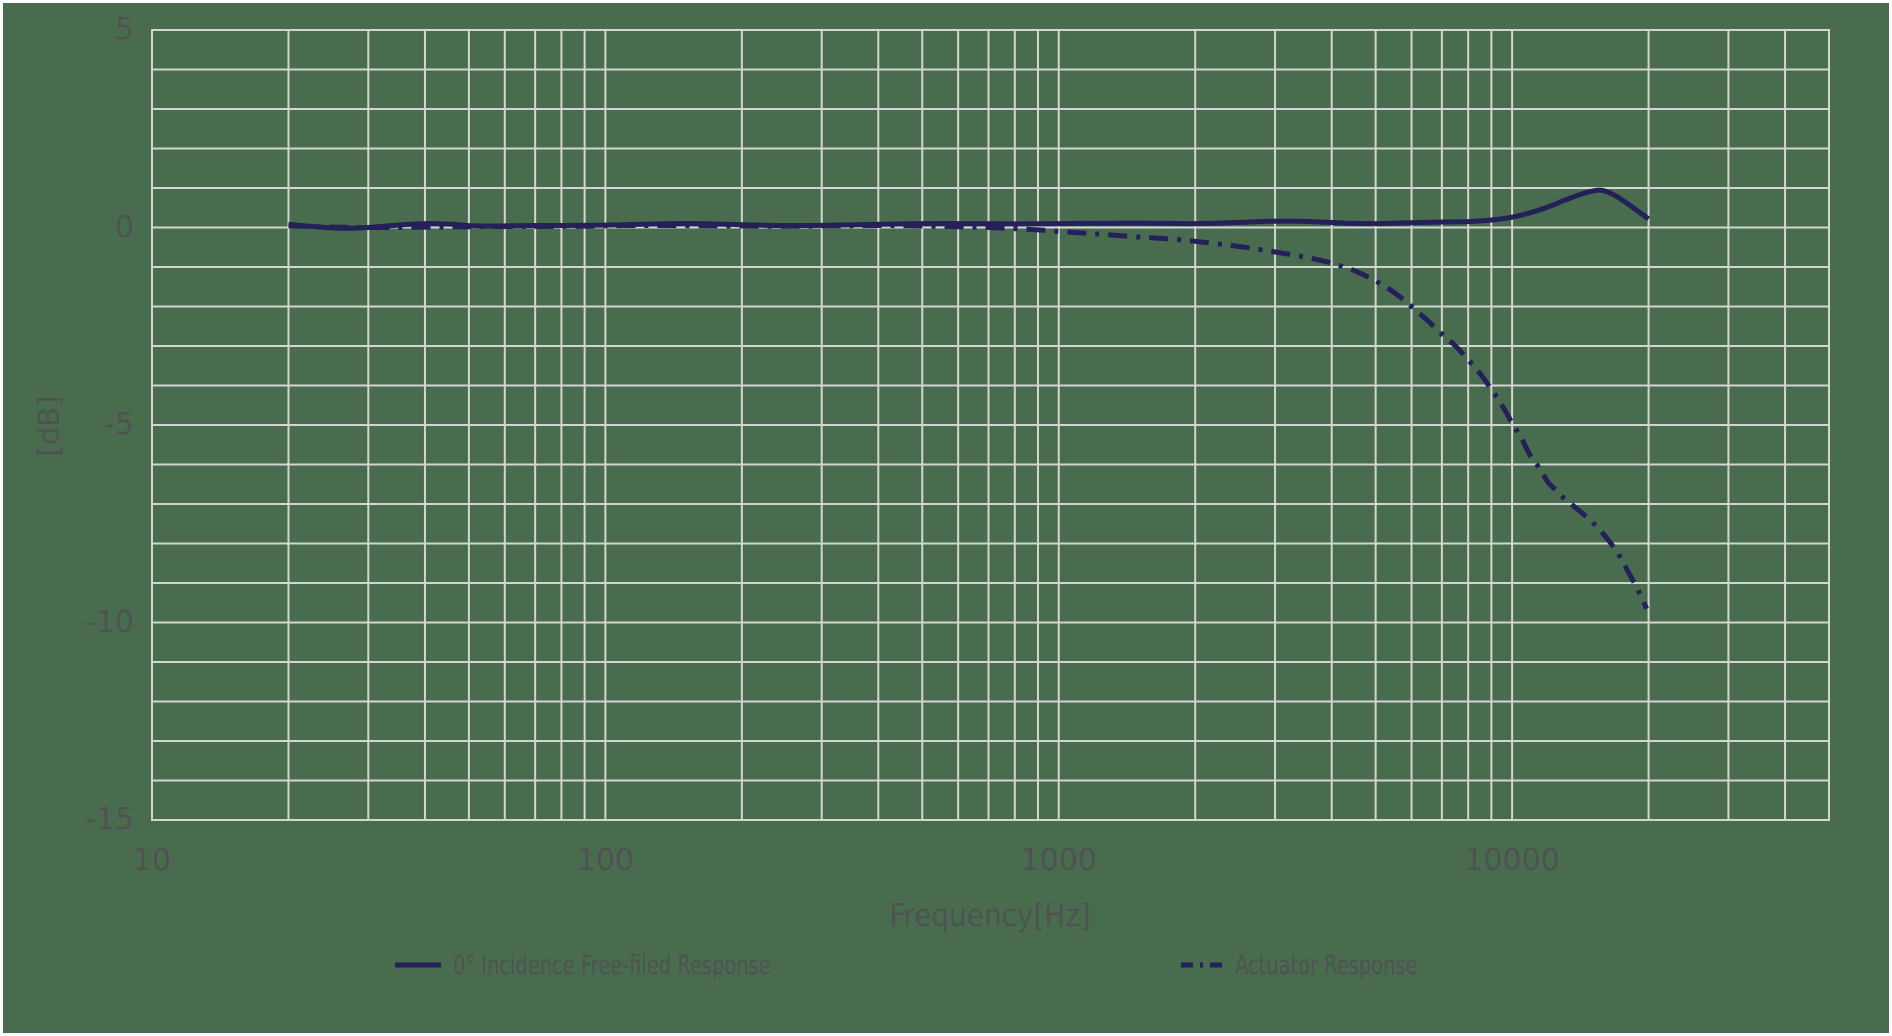  I want to click on x-tick-label: 10000, so click(1512, 860).